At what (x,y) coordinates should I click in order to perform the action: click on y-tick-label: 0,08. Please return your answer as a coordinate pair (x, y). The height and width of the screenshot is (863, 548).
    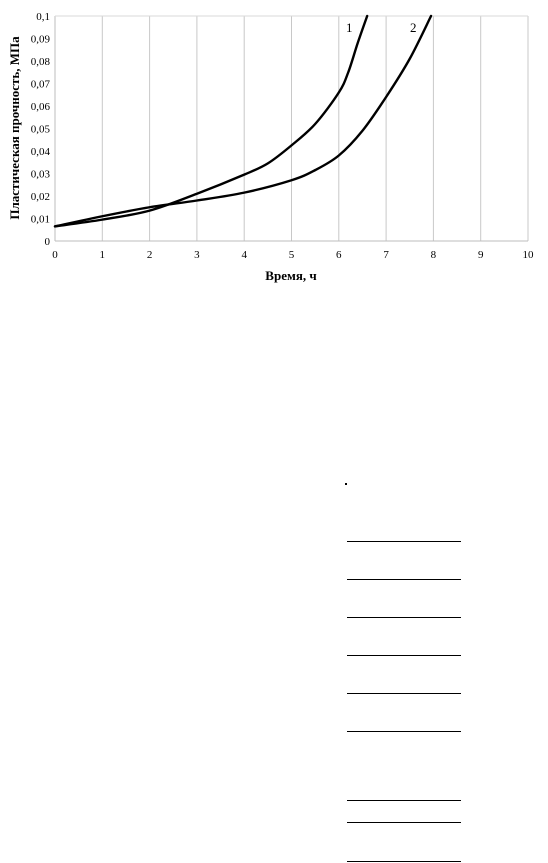
    Looking at the image, I should click on (41, 62).